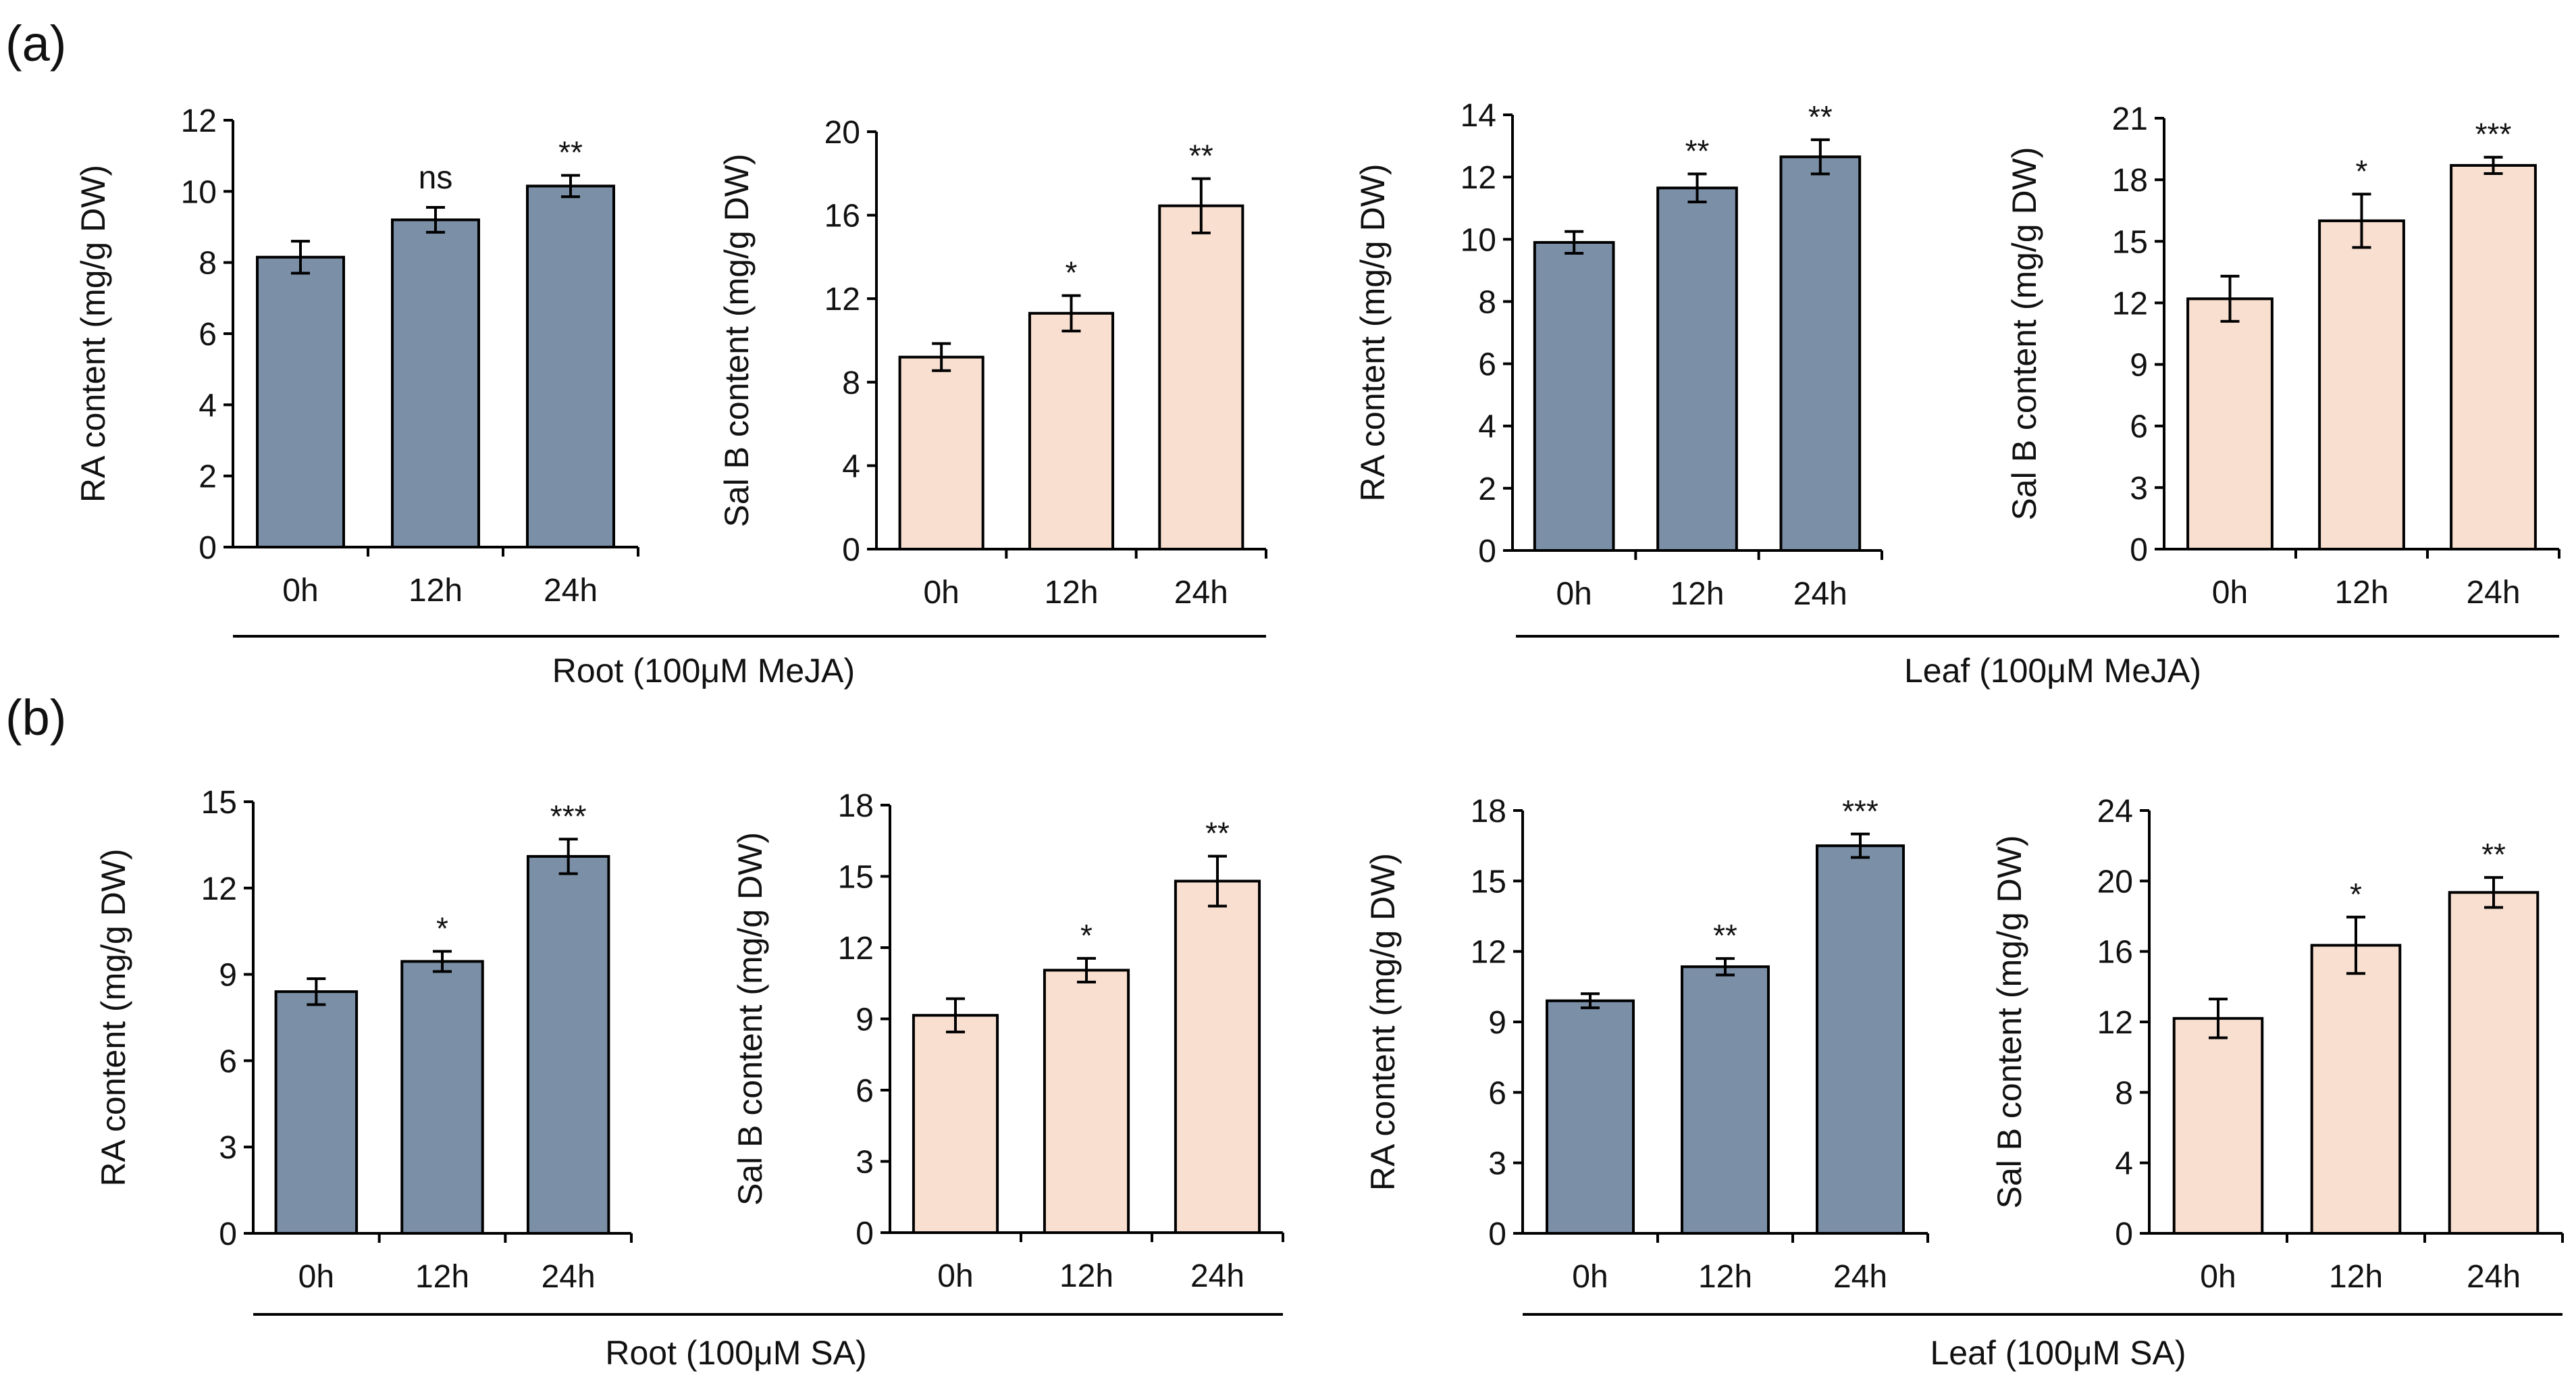  I want to click on group-label-a-leaf: Leaf (100μM MeJA), so click(2052, 671).